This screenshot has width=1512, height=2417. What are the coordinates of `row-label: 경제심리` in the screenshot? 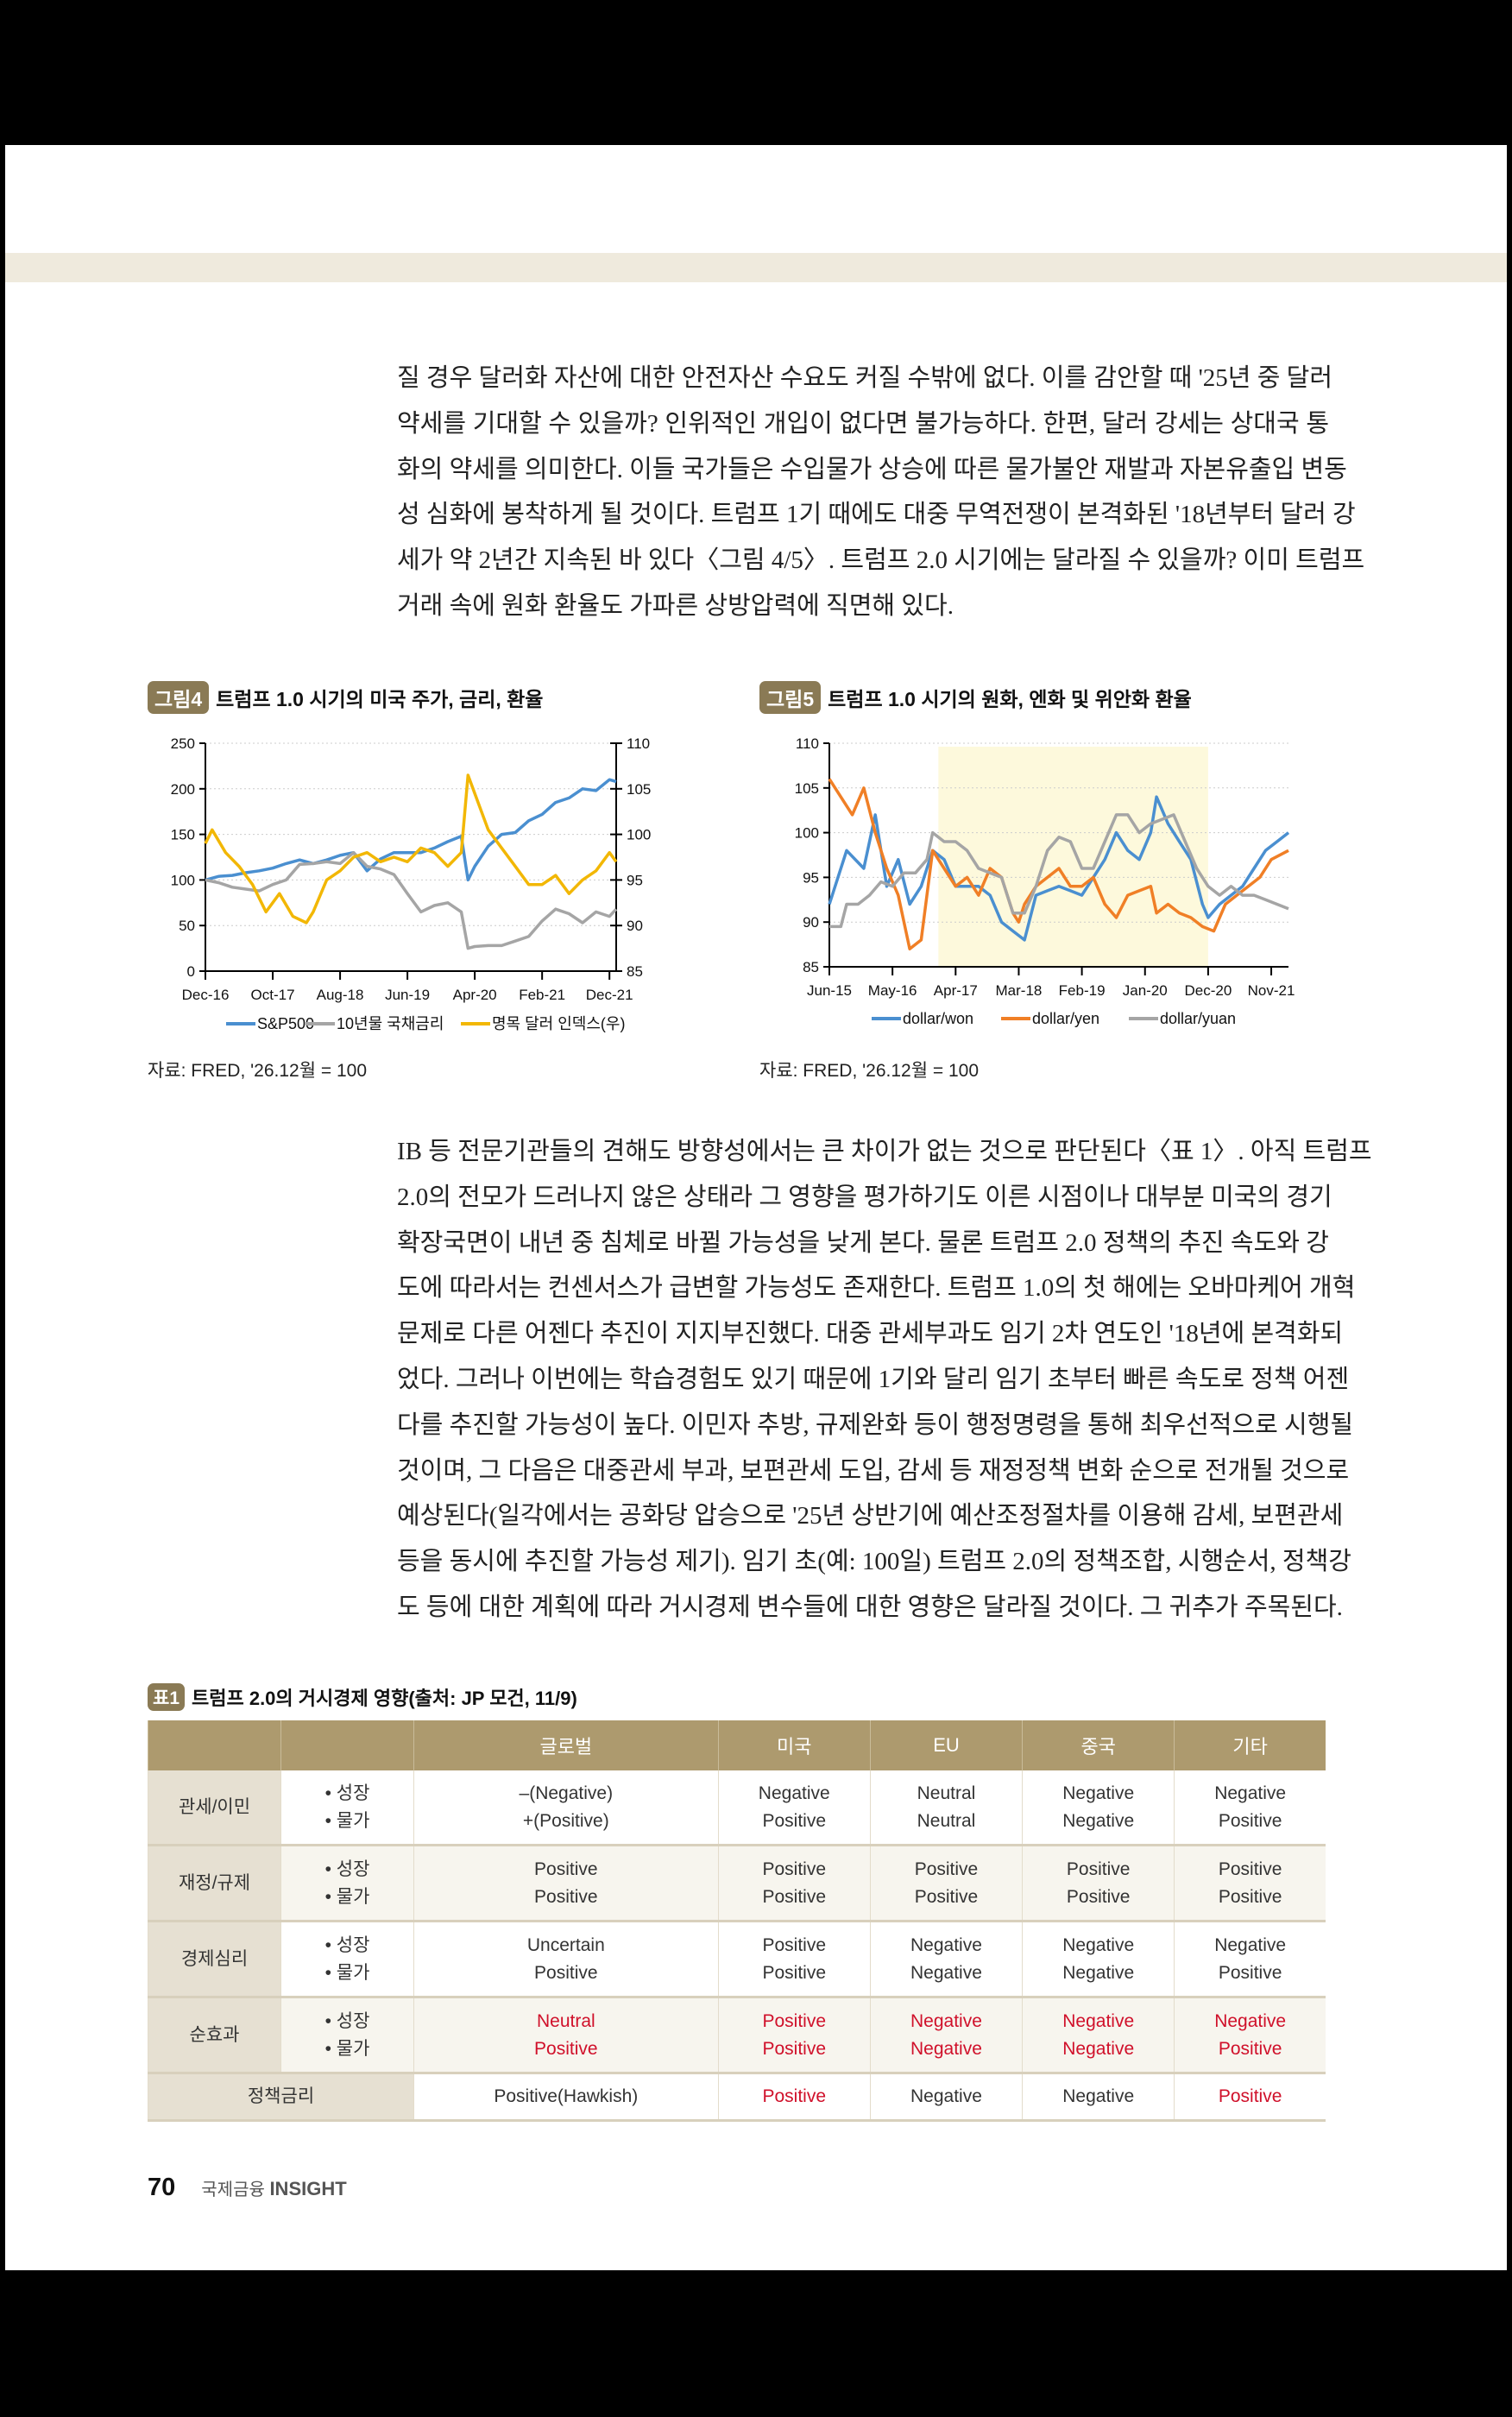 It's located at (215, 1959).